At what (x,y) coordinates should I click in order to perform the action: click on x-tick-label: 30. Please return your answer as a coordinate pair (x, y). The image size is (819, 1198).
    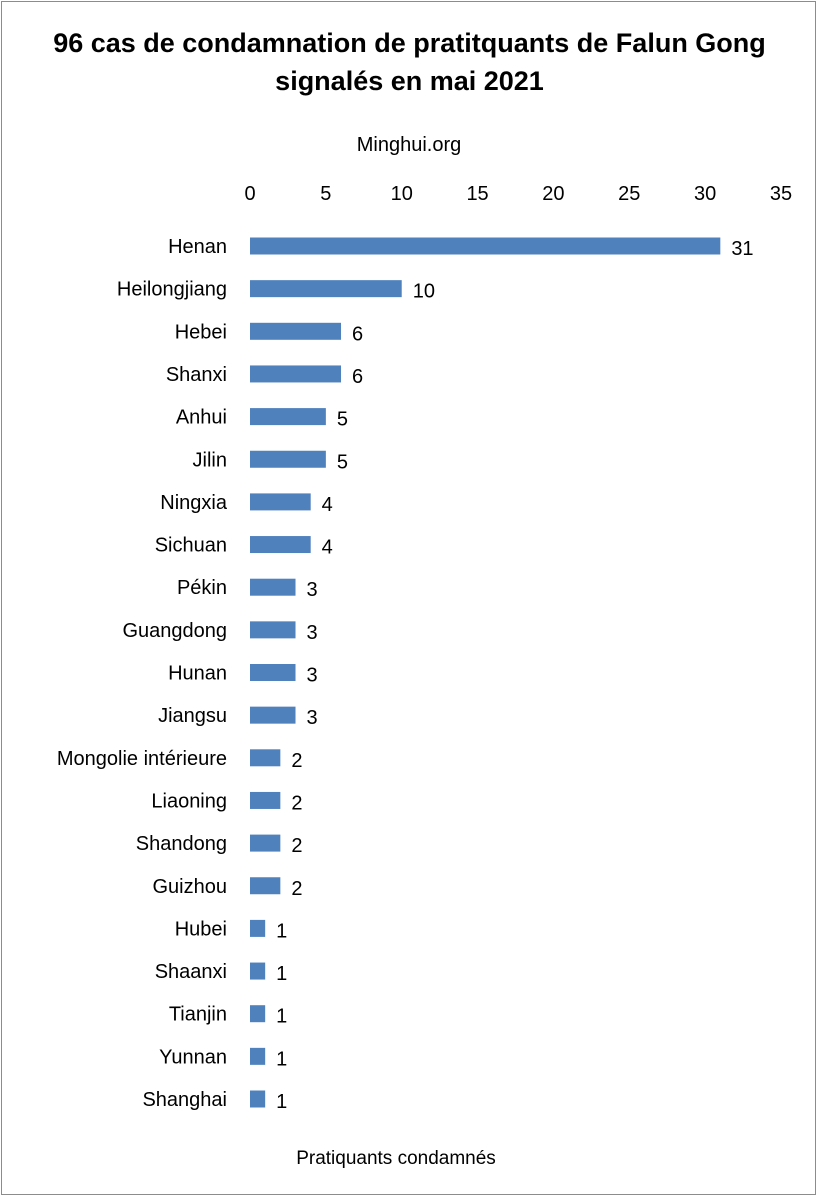
    Looking at the image, I should click on (705, 194).